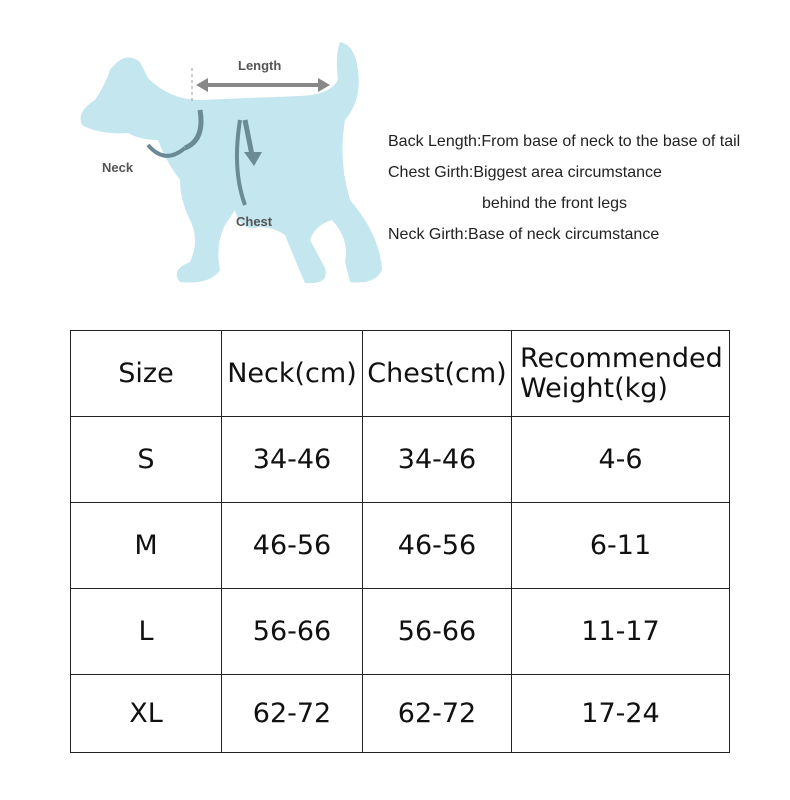 This screenshot has height=800, width=790. What do you see at coordinates (620, 713) in the screenshot?
I see `table-cell: 17-24` at bounding box center [620, 713].